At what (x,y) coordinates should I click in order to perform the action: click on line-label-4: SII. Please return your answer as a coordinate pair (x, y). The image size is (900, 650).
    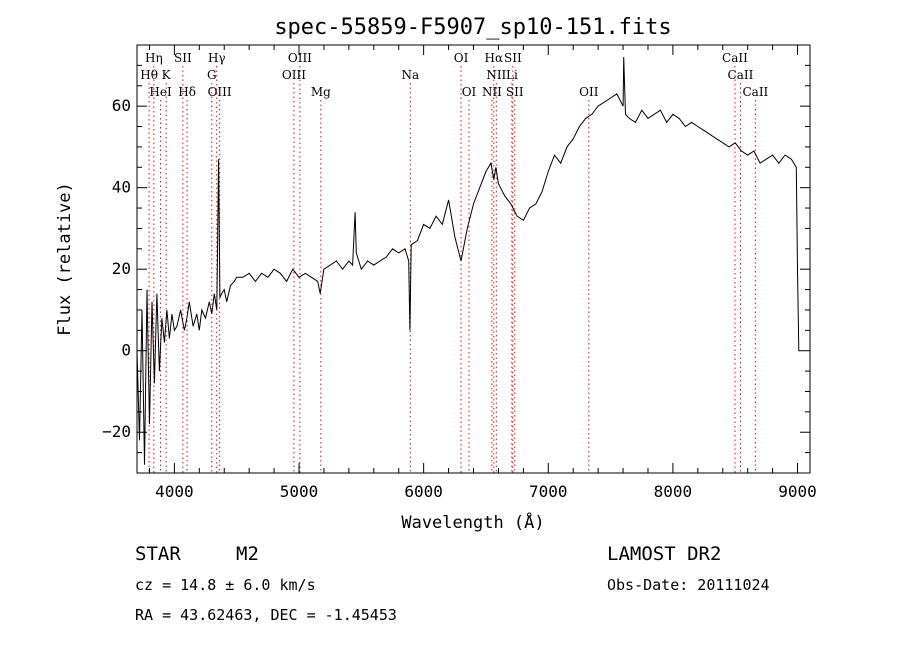
    Looking at the image, I should click on (183, 58).